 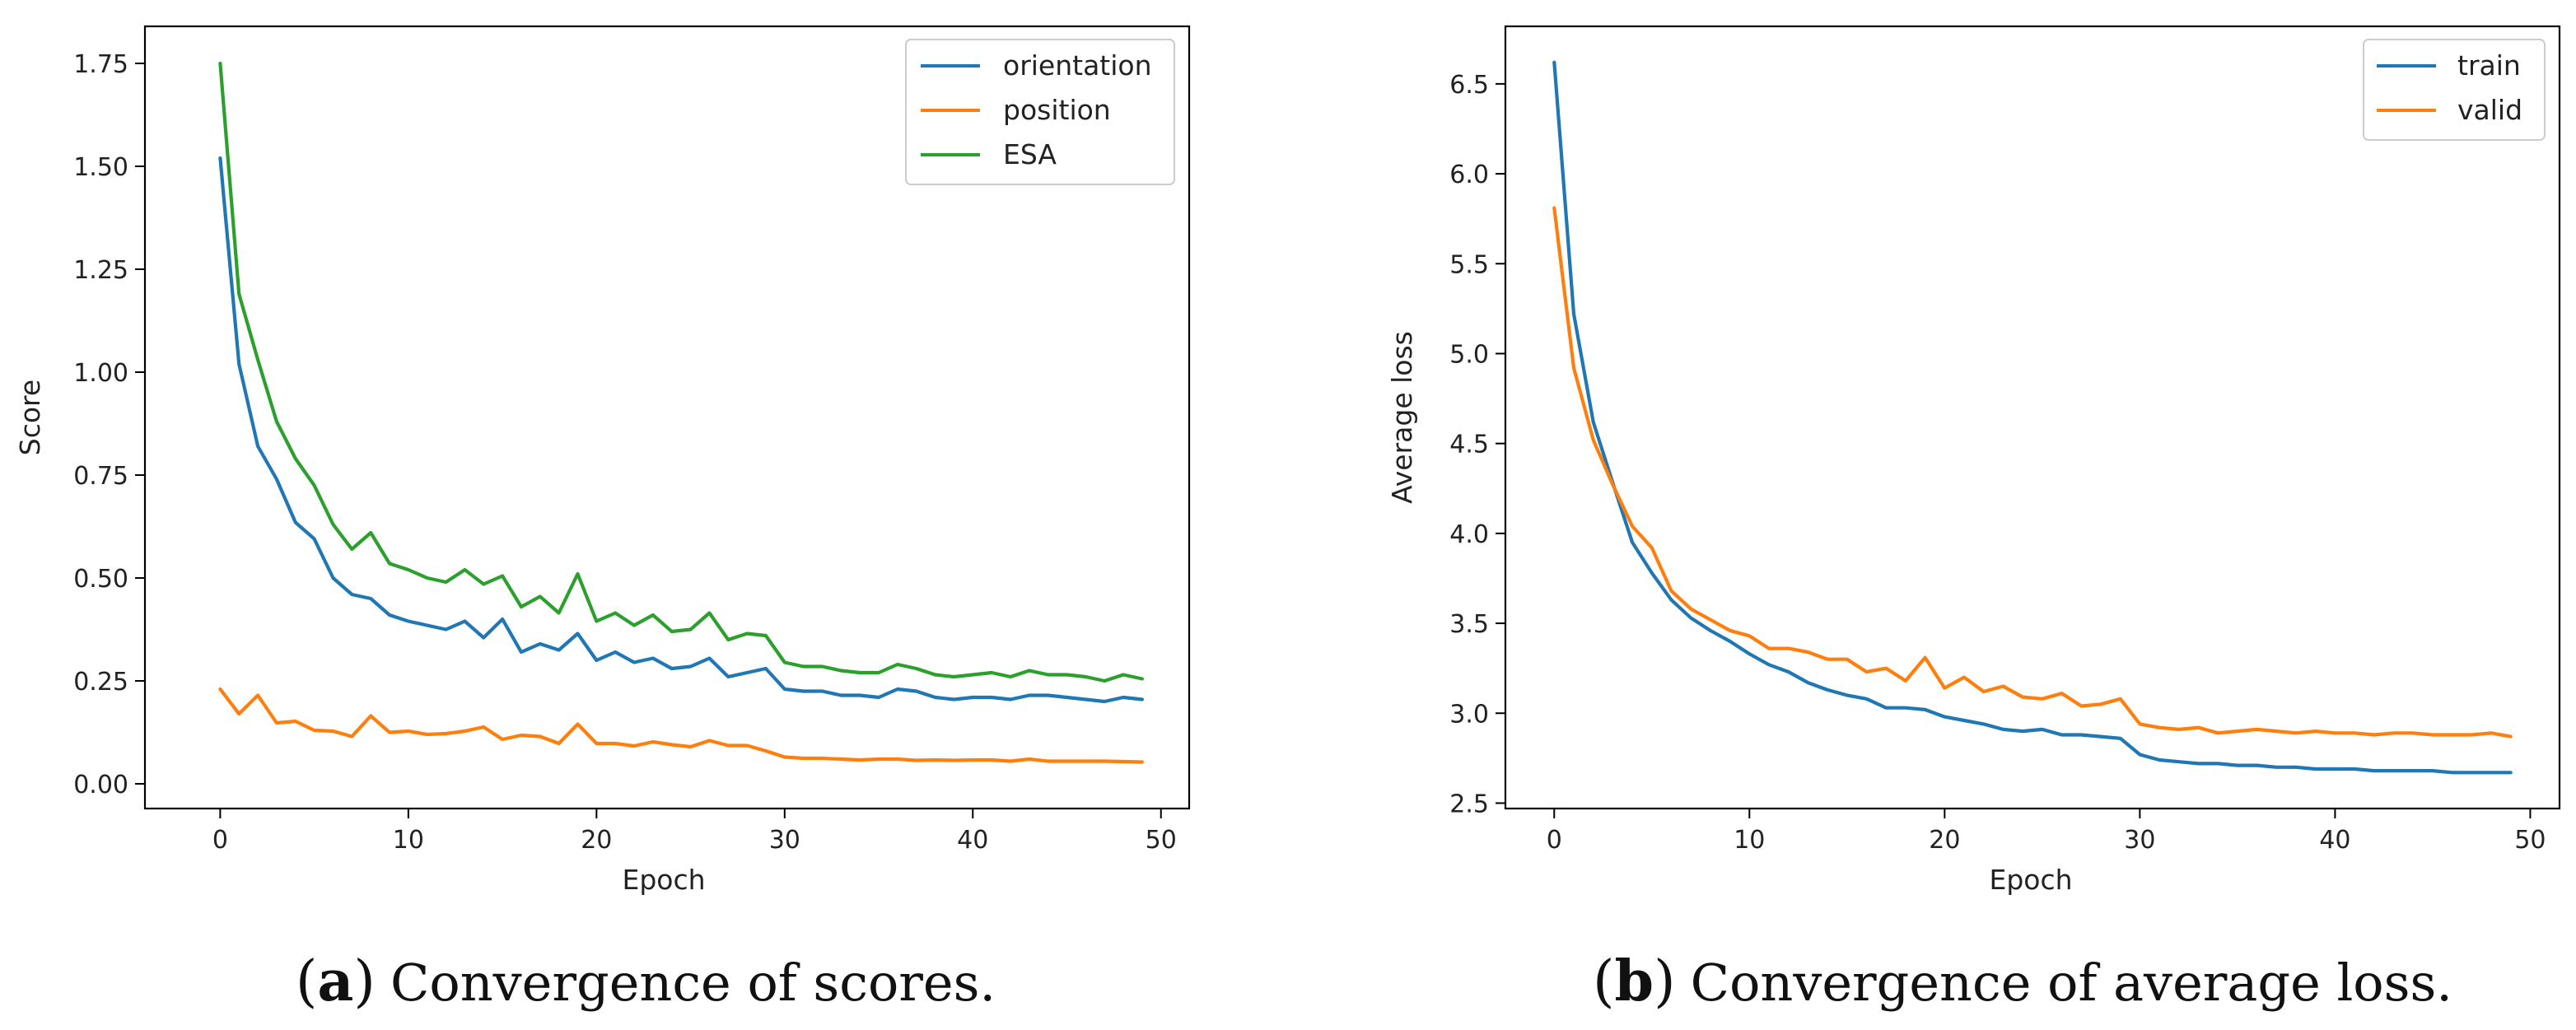 What do you see at coordinates (663, 880) in the screenshot?
I see `x-axis-label-a: Epoch` at bounding box center [663, 880].